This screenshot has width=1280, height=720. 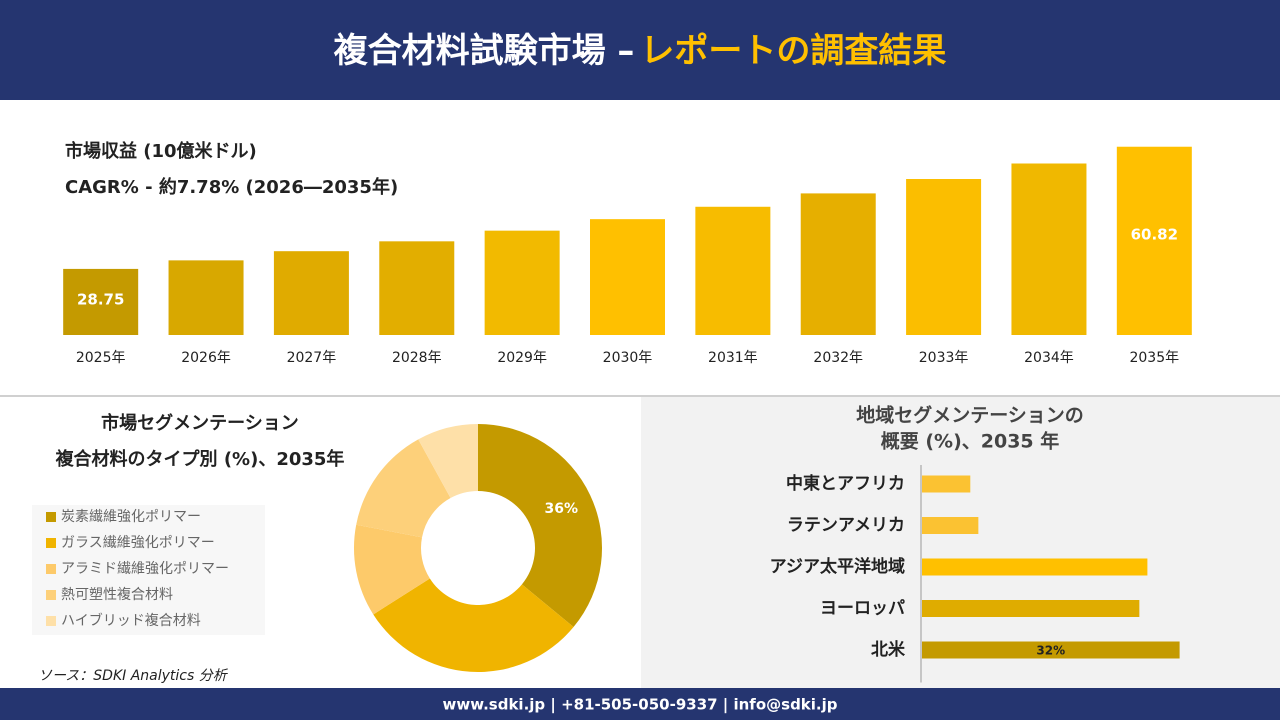 I want to click on footer-bg, so click(x=640, y=704).